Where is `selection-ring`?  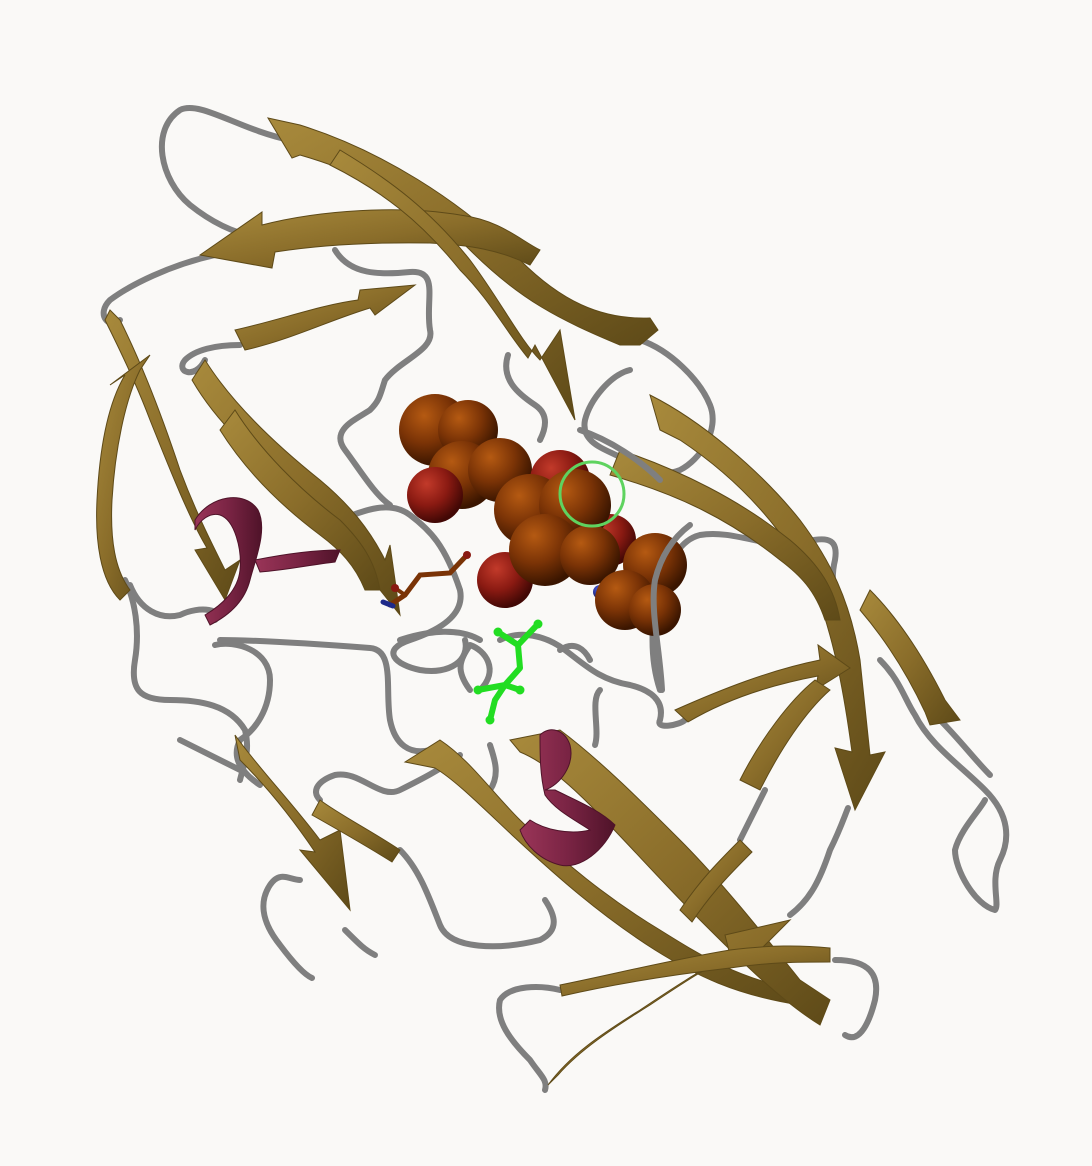 selection-ring is located at coordinates (592, 494).